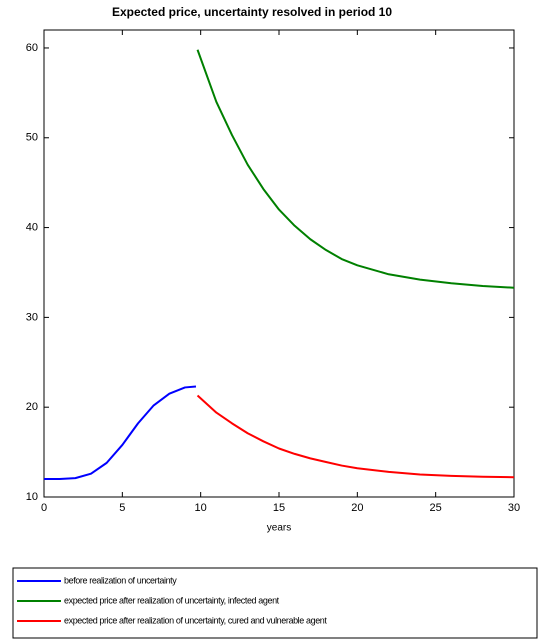 This screenshot has width=548, height=644. Describe the element at coordinates (44, 508) in the screenshot. I see `x-tick-label: 0` at that location.